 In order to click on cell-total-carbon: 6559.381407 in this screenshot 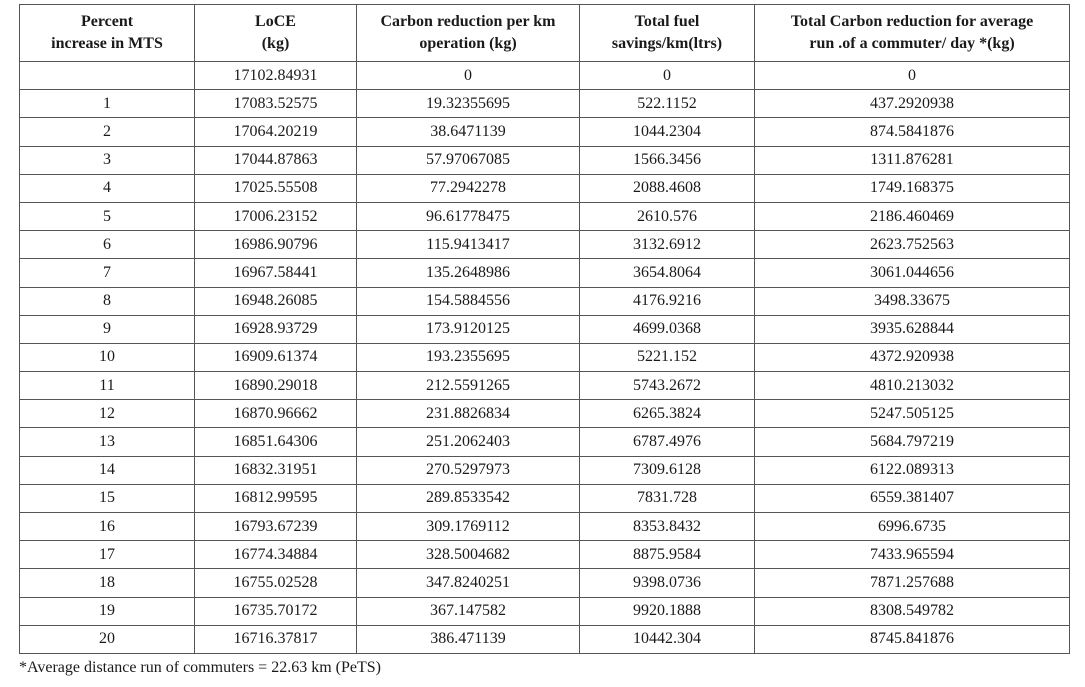, I will do `click(912, 498)`.